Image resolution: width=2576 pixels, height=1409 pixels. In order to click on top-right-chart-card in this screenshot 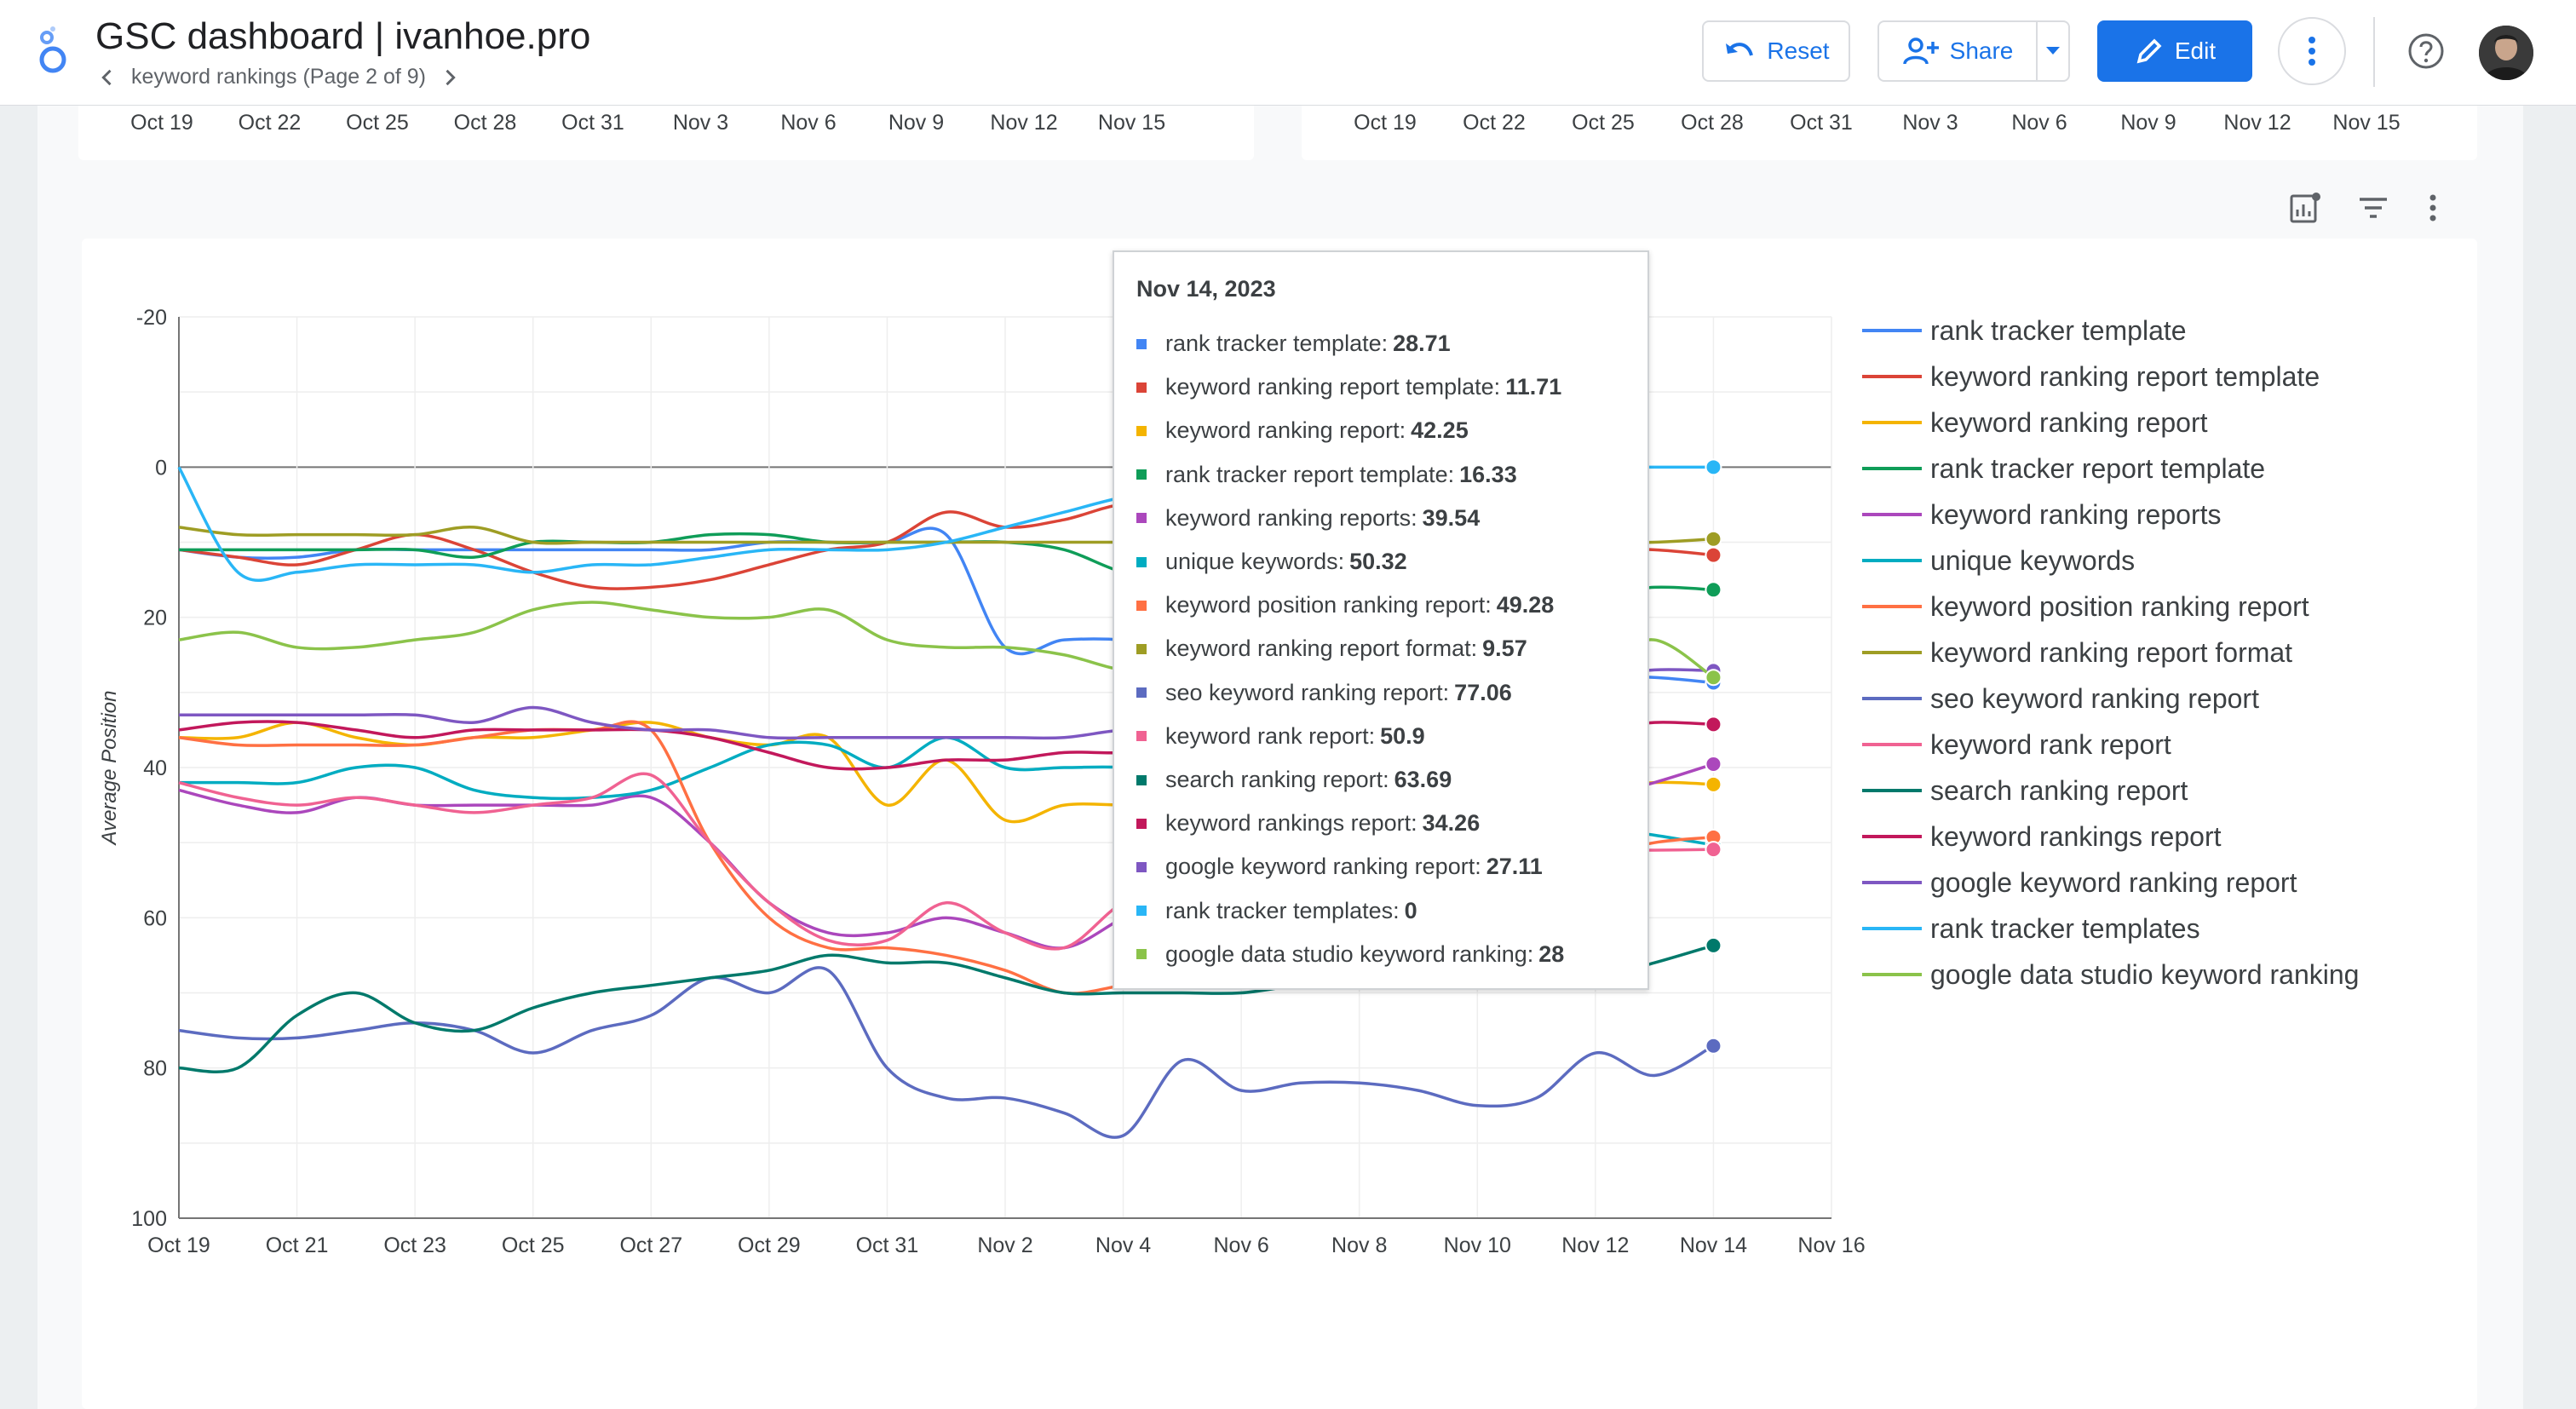, I will do `click(1889, 133)`.